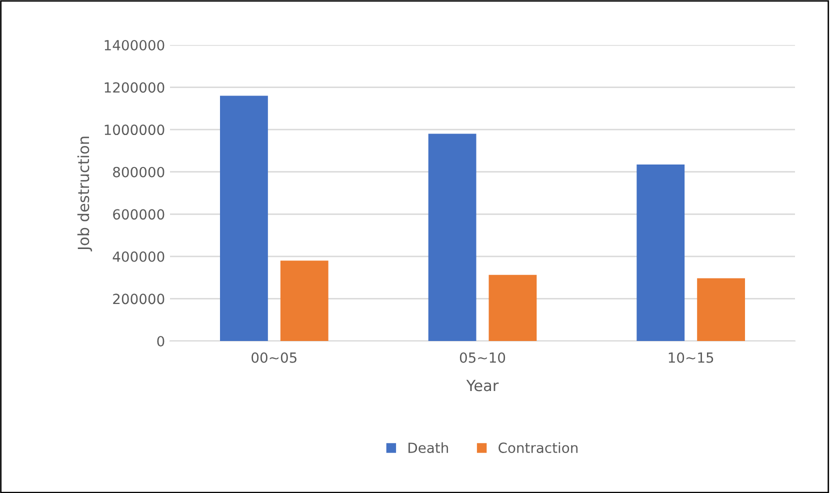  What do you see at coordinates (538, 448) in the screenshot?
I see `legend-label: Contraction` at bounding box center [538, 448].